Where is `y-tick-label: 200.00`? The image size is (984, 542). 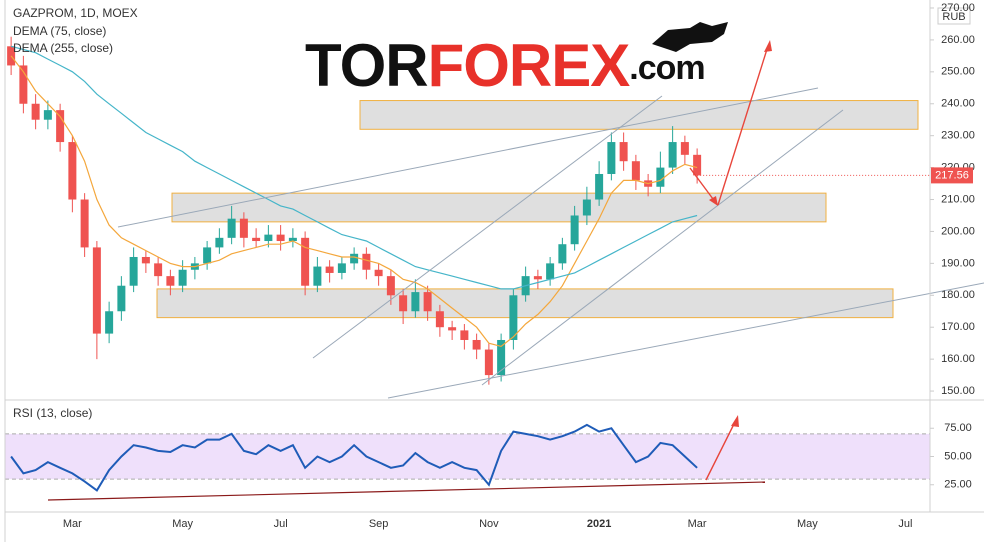 y-tick-label: 200.00 is located at coordinates (958, 231).